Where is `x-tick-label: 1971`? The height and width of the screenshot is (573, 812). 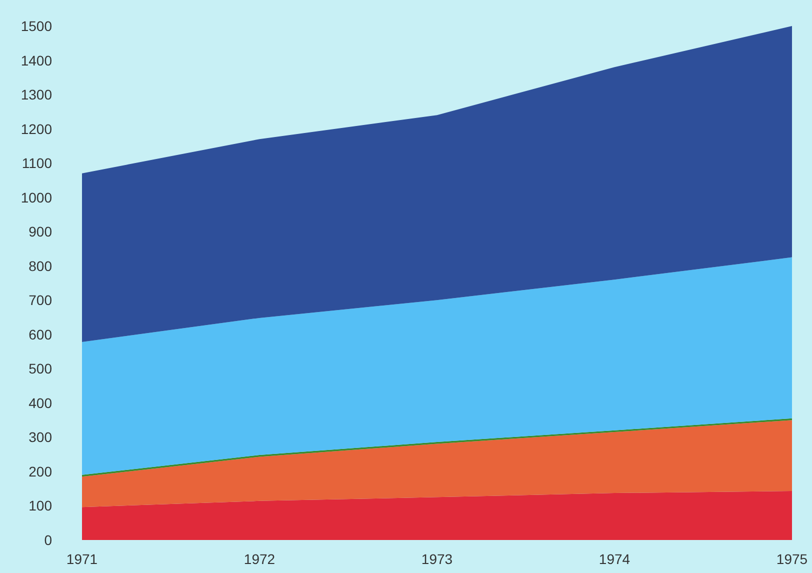 x-tick-label: 1971 is located at coordinates (82, 559).